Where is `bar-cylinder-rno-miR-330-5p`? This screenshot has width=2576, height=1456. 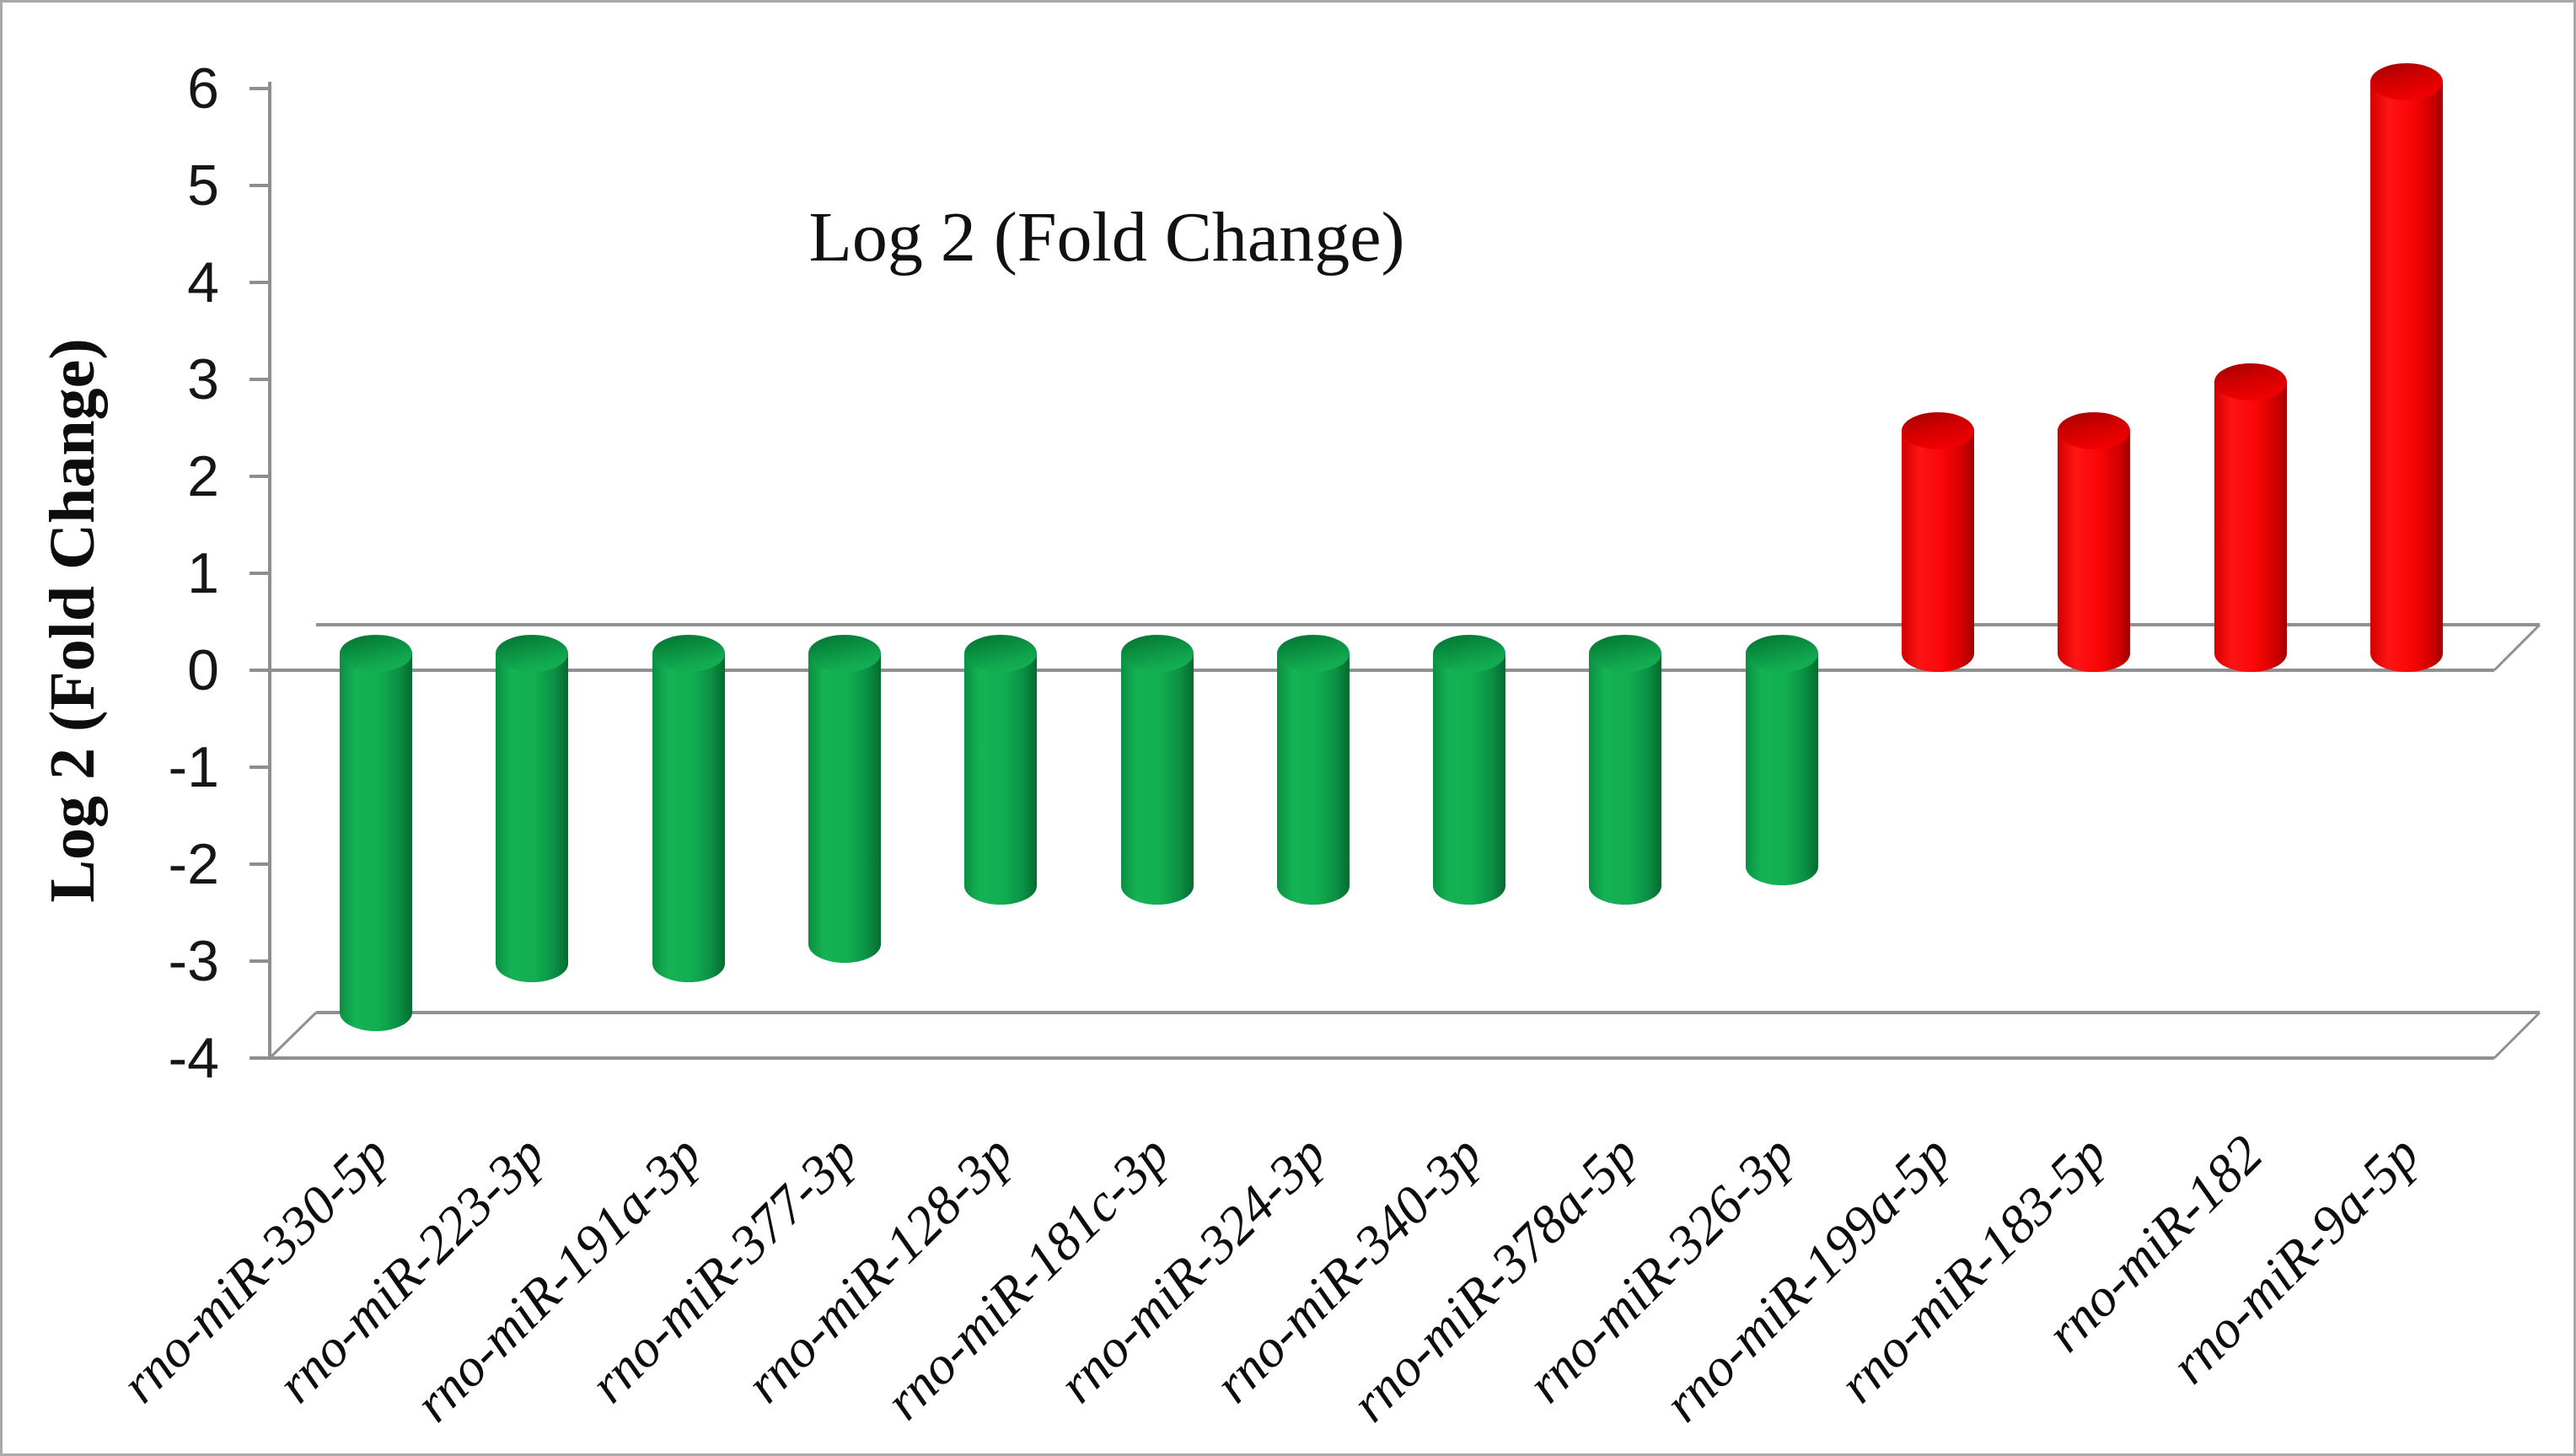 bar-cylinder-rno-miR-330-5p is located at coordinates (376, 833).